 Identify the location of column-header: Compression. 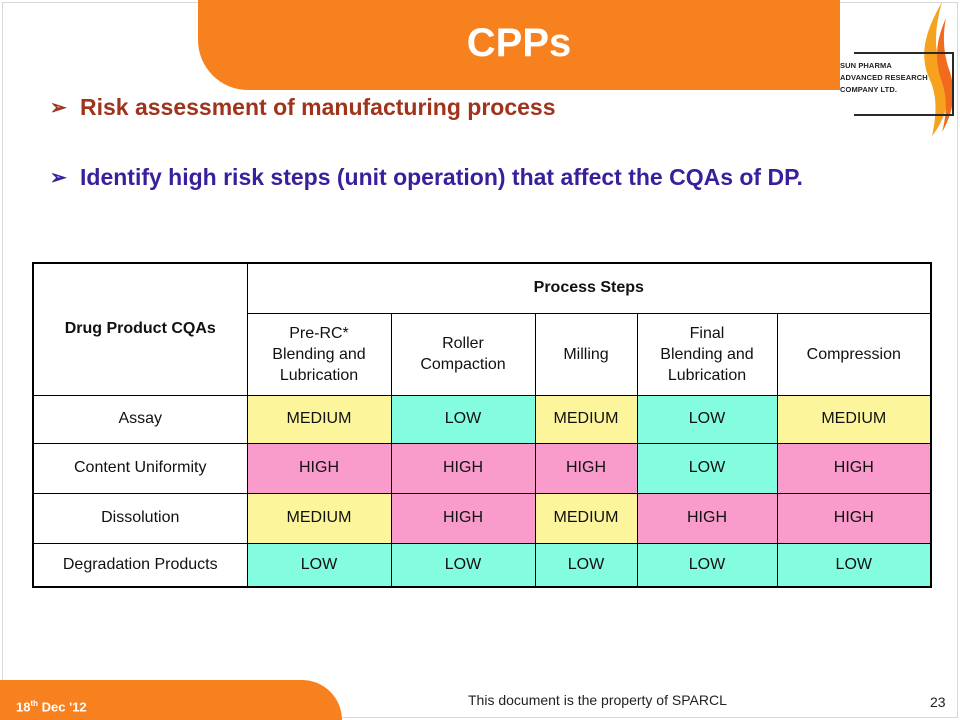
(854, 354).